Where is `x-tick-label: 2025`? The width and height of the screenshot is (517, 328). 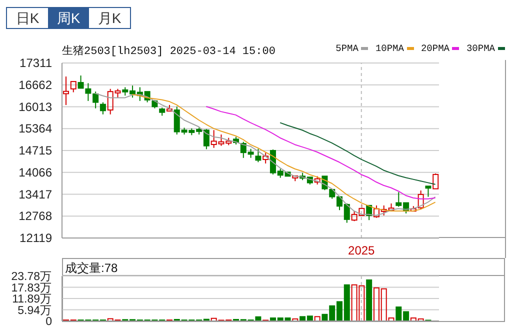 x-tick-label: 2025 is located at coordinates (362, 251).